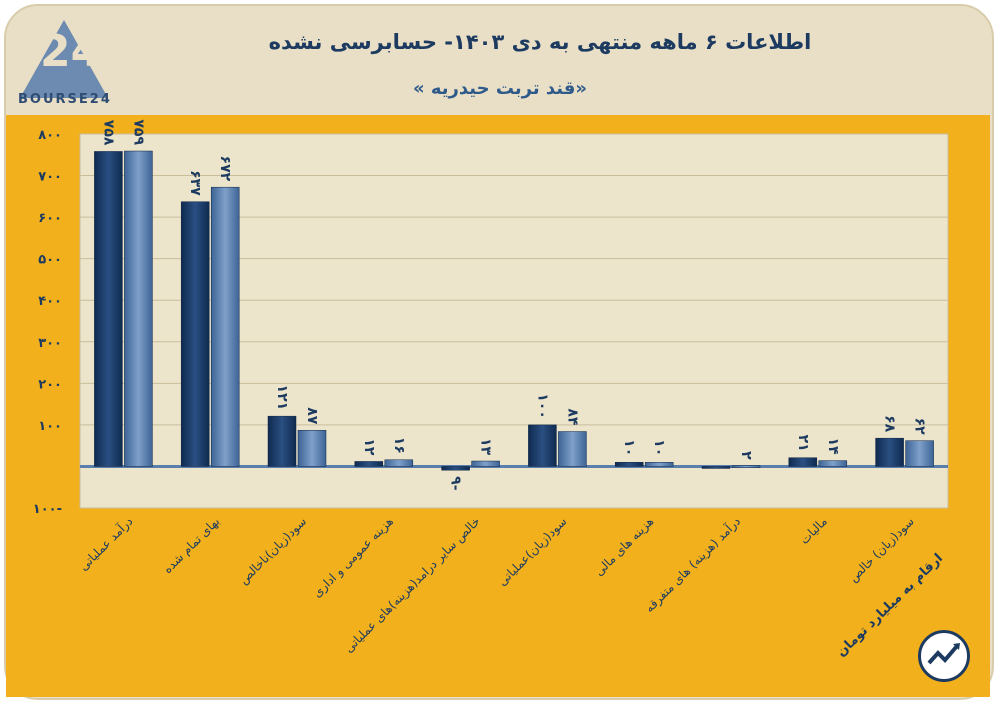  What do you see at coordinates (833, 447) in the screenshot?
I see `data-label: ۱۴` at bounding box center [833, 447].